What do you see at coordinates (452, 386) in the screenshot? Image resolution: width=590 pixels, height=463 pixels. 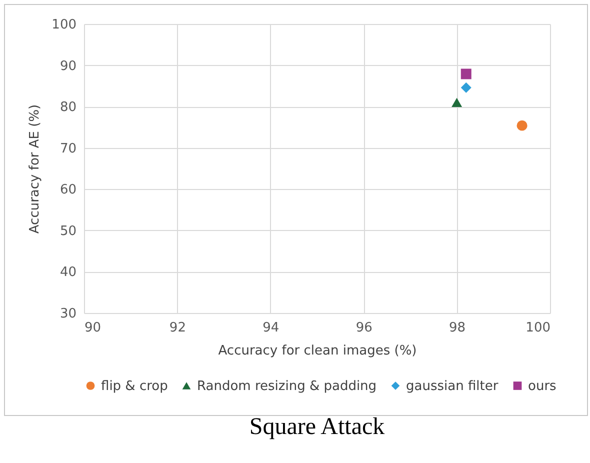 I see `legend-label: gaussian filter` at bounding box center [452, 386].